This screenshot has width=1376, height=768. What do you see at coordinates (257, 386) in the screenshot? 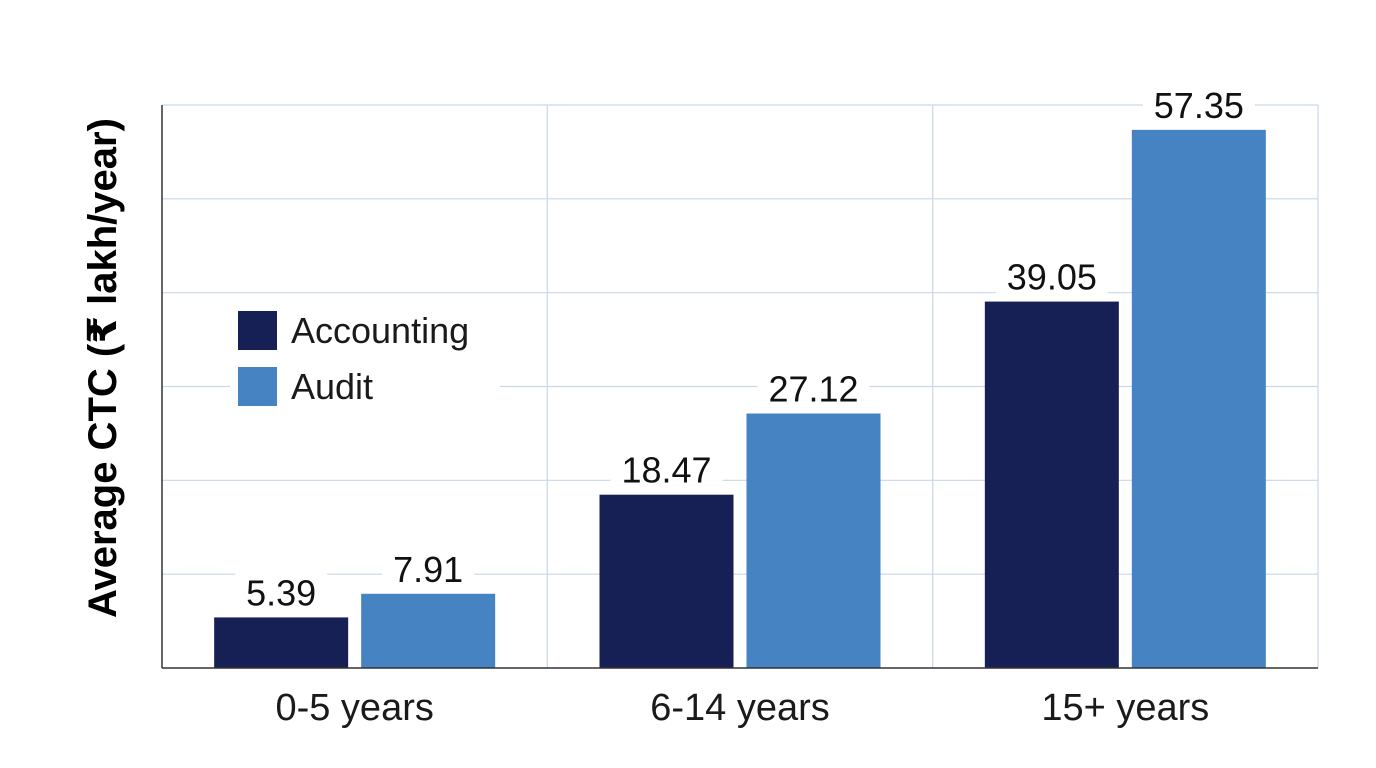
I see `legend-swatch-audit` at bounding box center [257, 386].